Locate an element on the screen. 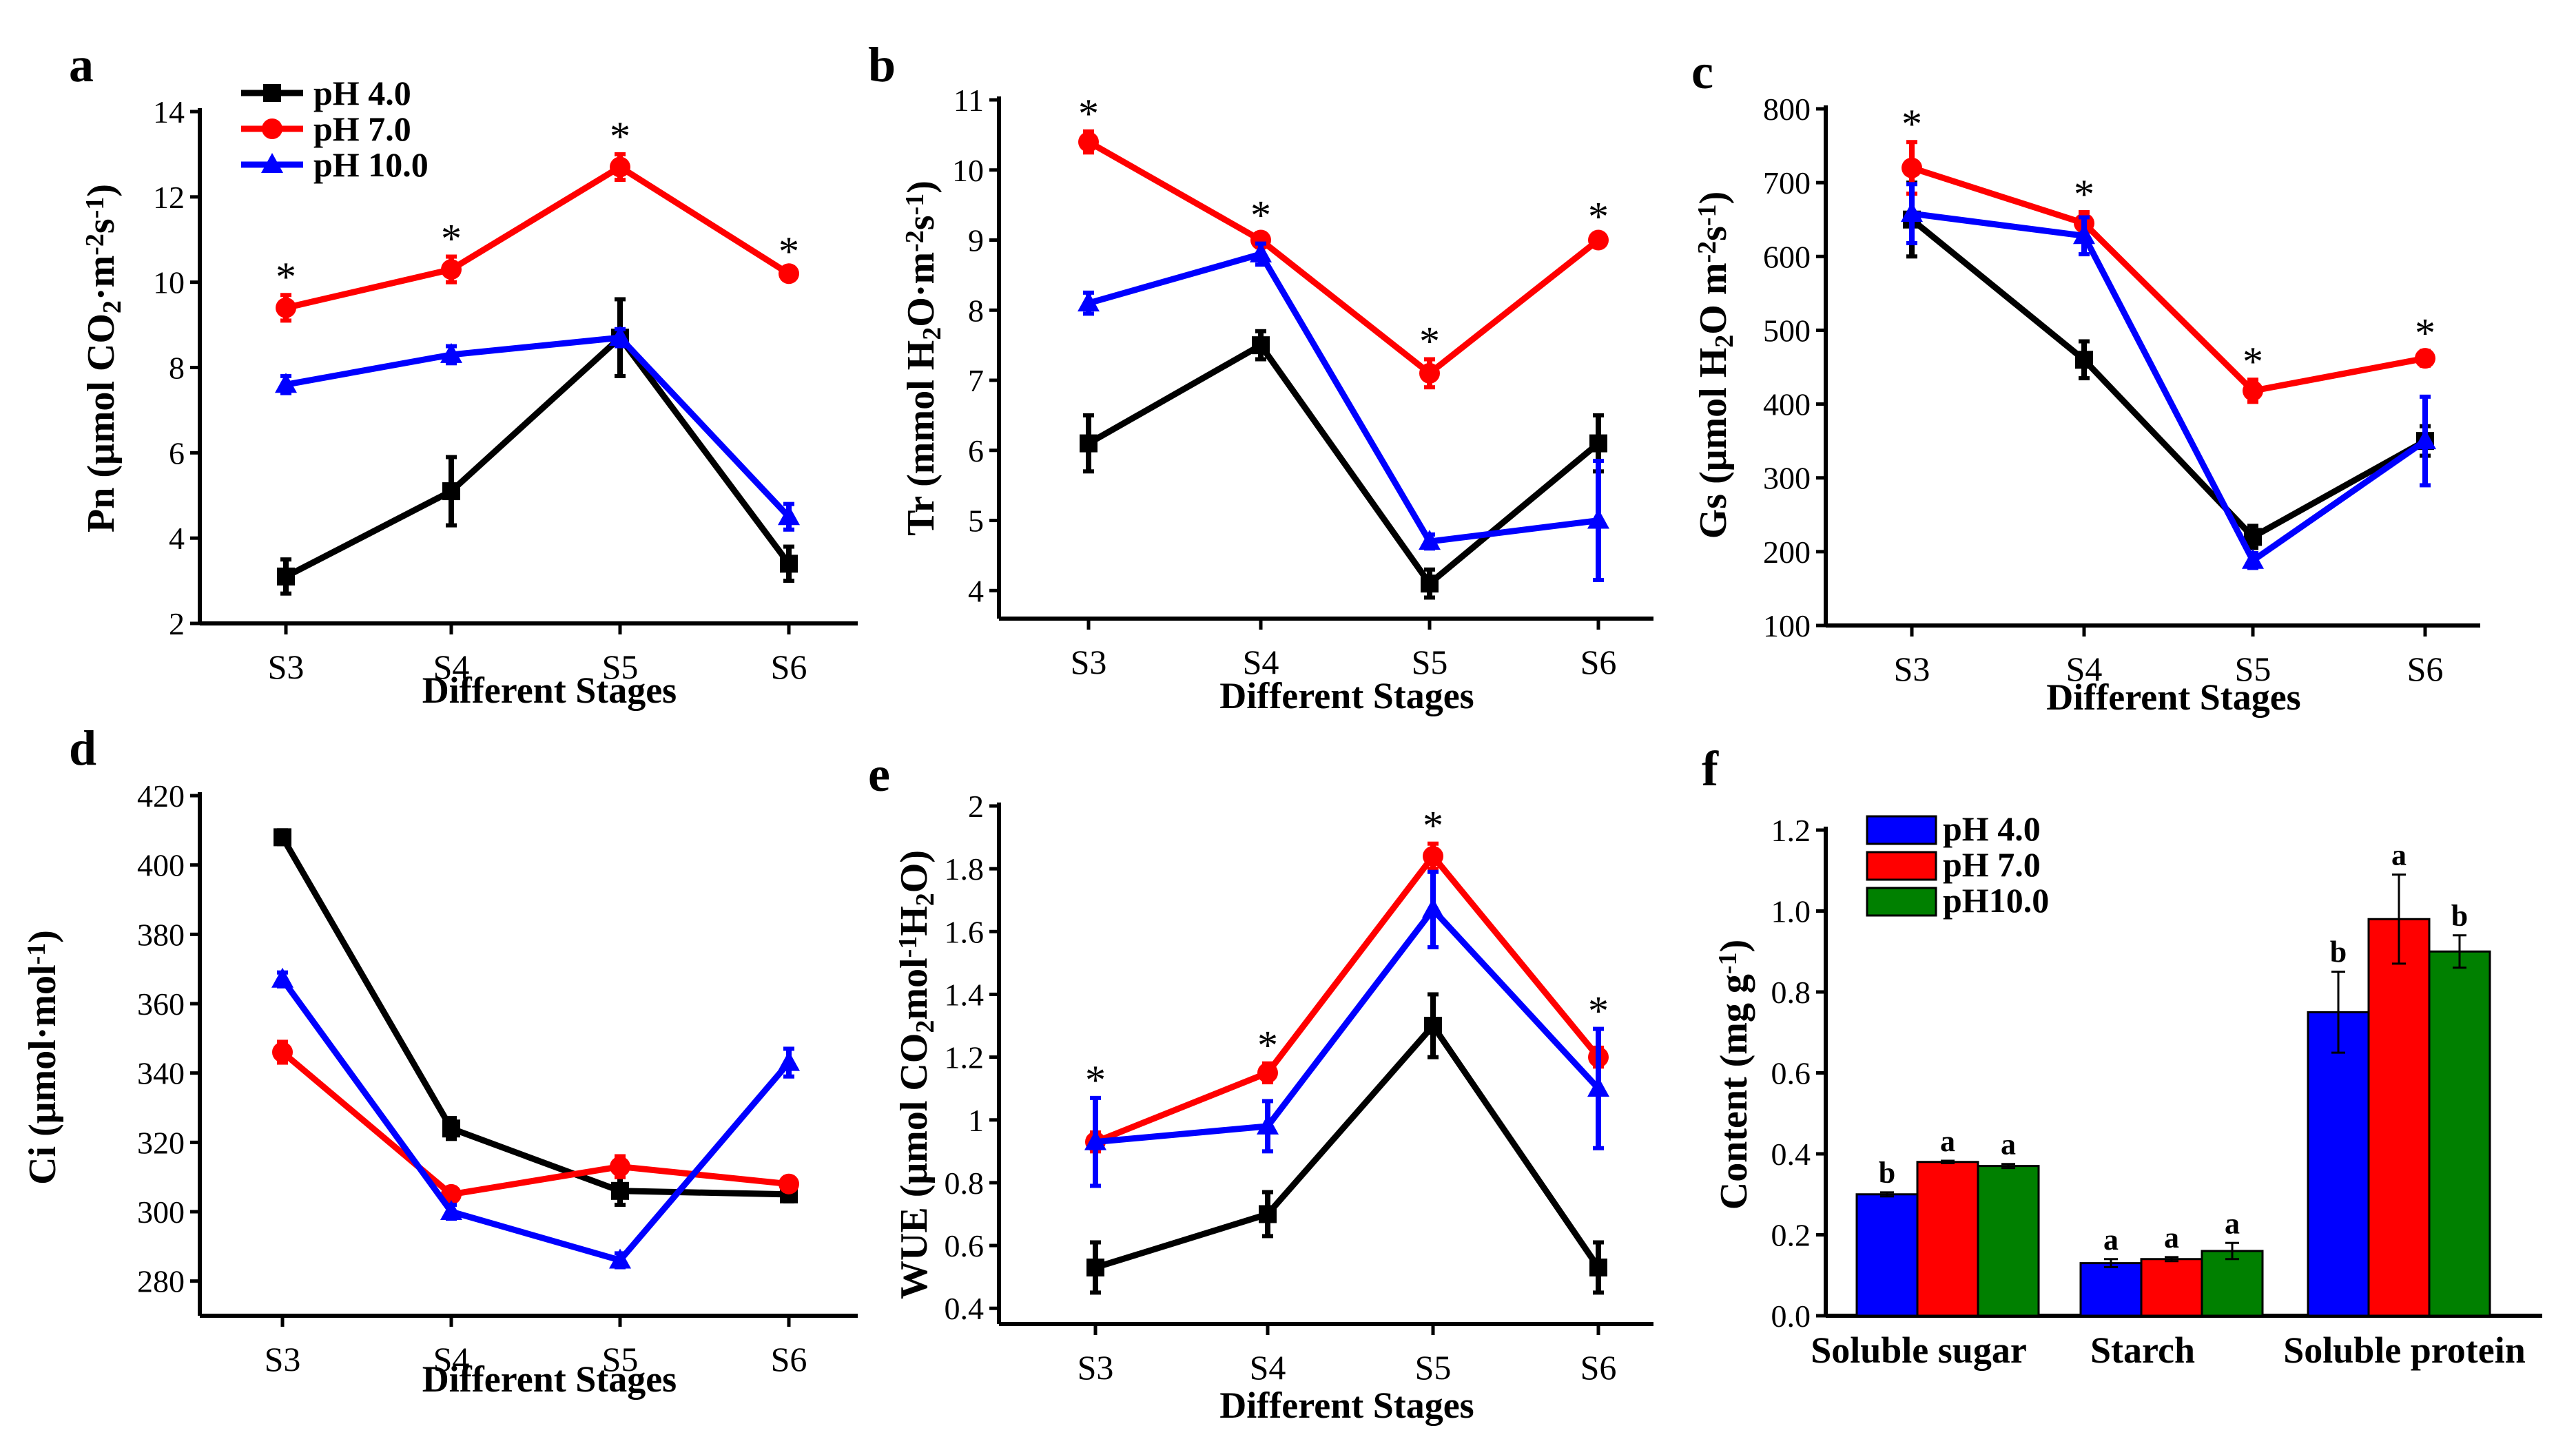 Image resolution: width=2576 pixels, height=1448 pixels. x-tick-label: S6 is located at coordinates (2425, 669).